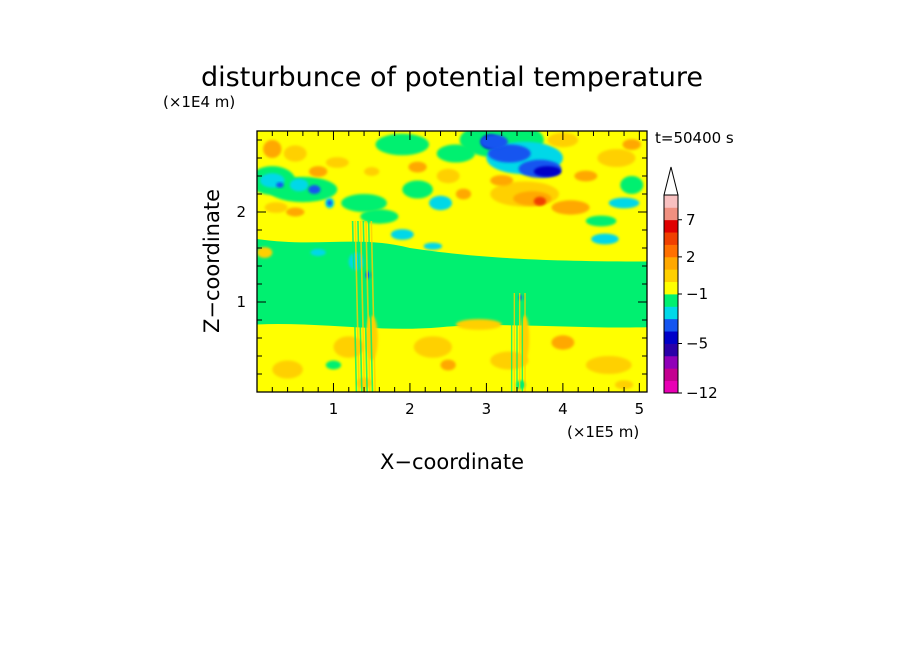 Image resolution: width=904 pixels, height=654 pixels. What do you see at coordinates (671, 181) in the screenshot?
I see `colorbar-extend-arrow` at bounding box center [671, 181].